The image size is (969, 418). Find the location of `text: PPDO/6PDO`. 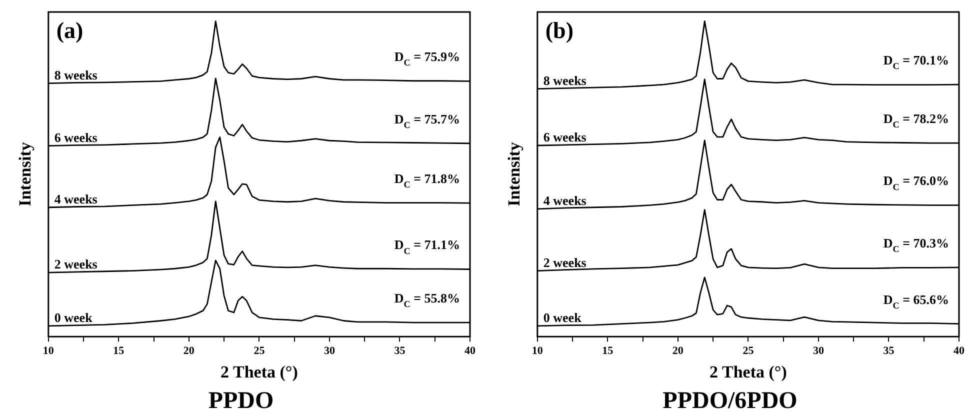

text: PPDO/6PDO is located at coordinates (730, 401).